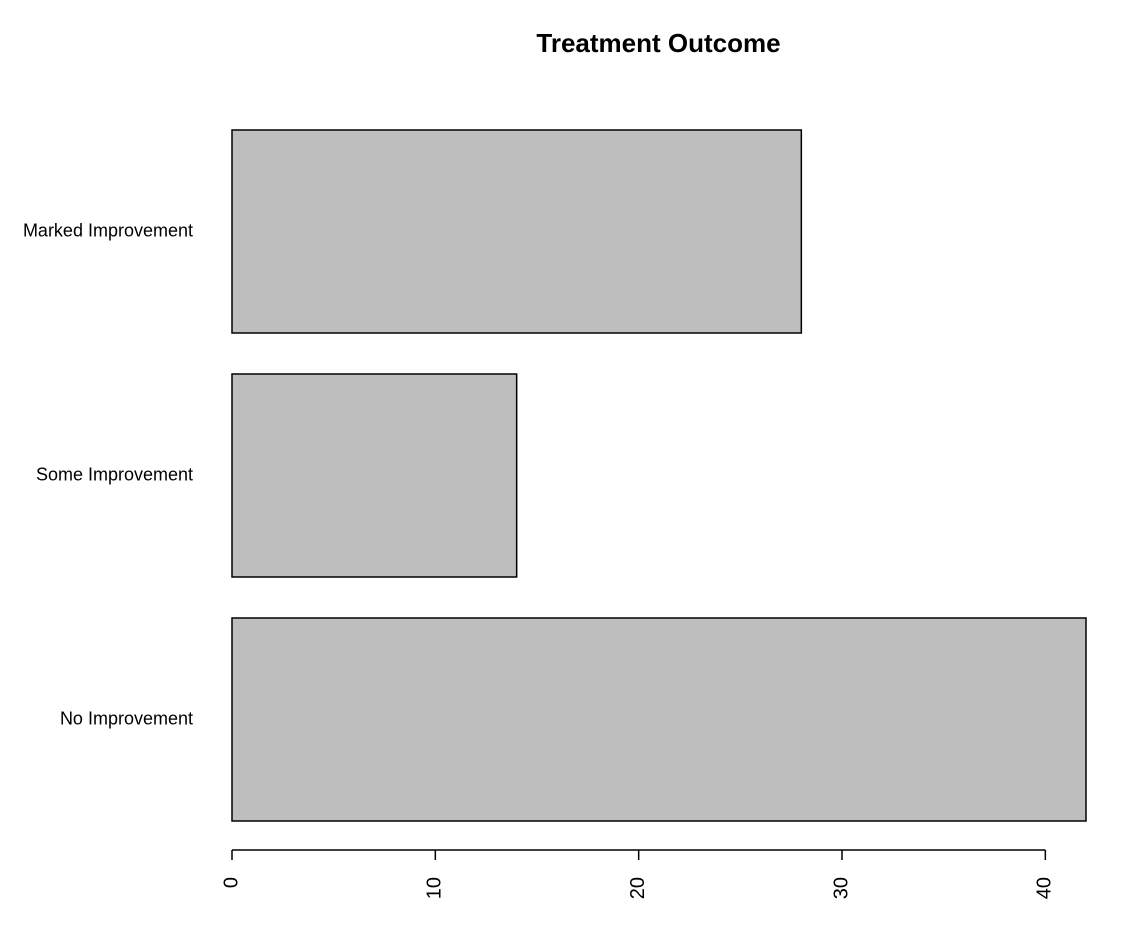 The height and width of the screenshot is (935, 1124). I want to click on x-tick-label: 0, so click(231, 882).